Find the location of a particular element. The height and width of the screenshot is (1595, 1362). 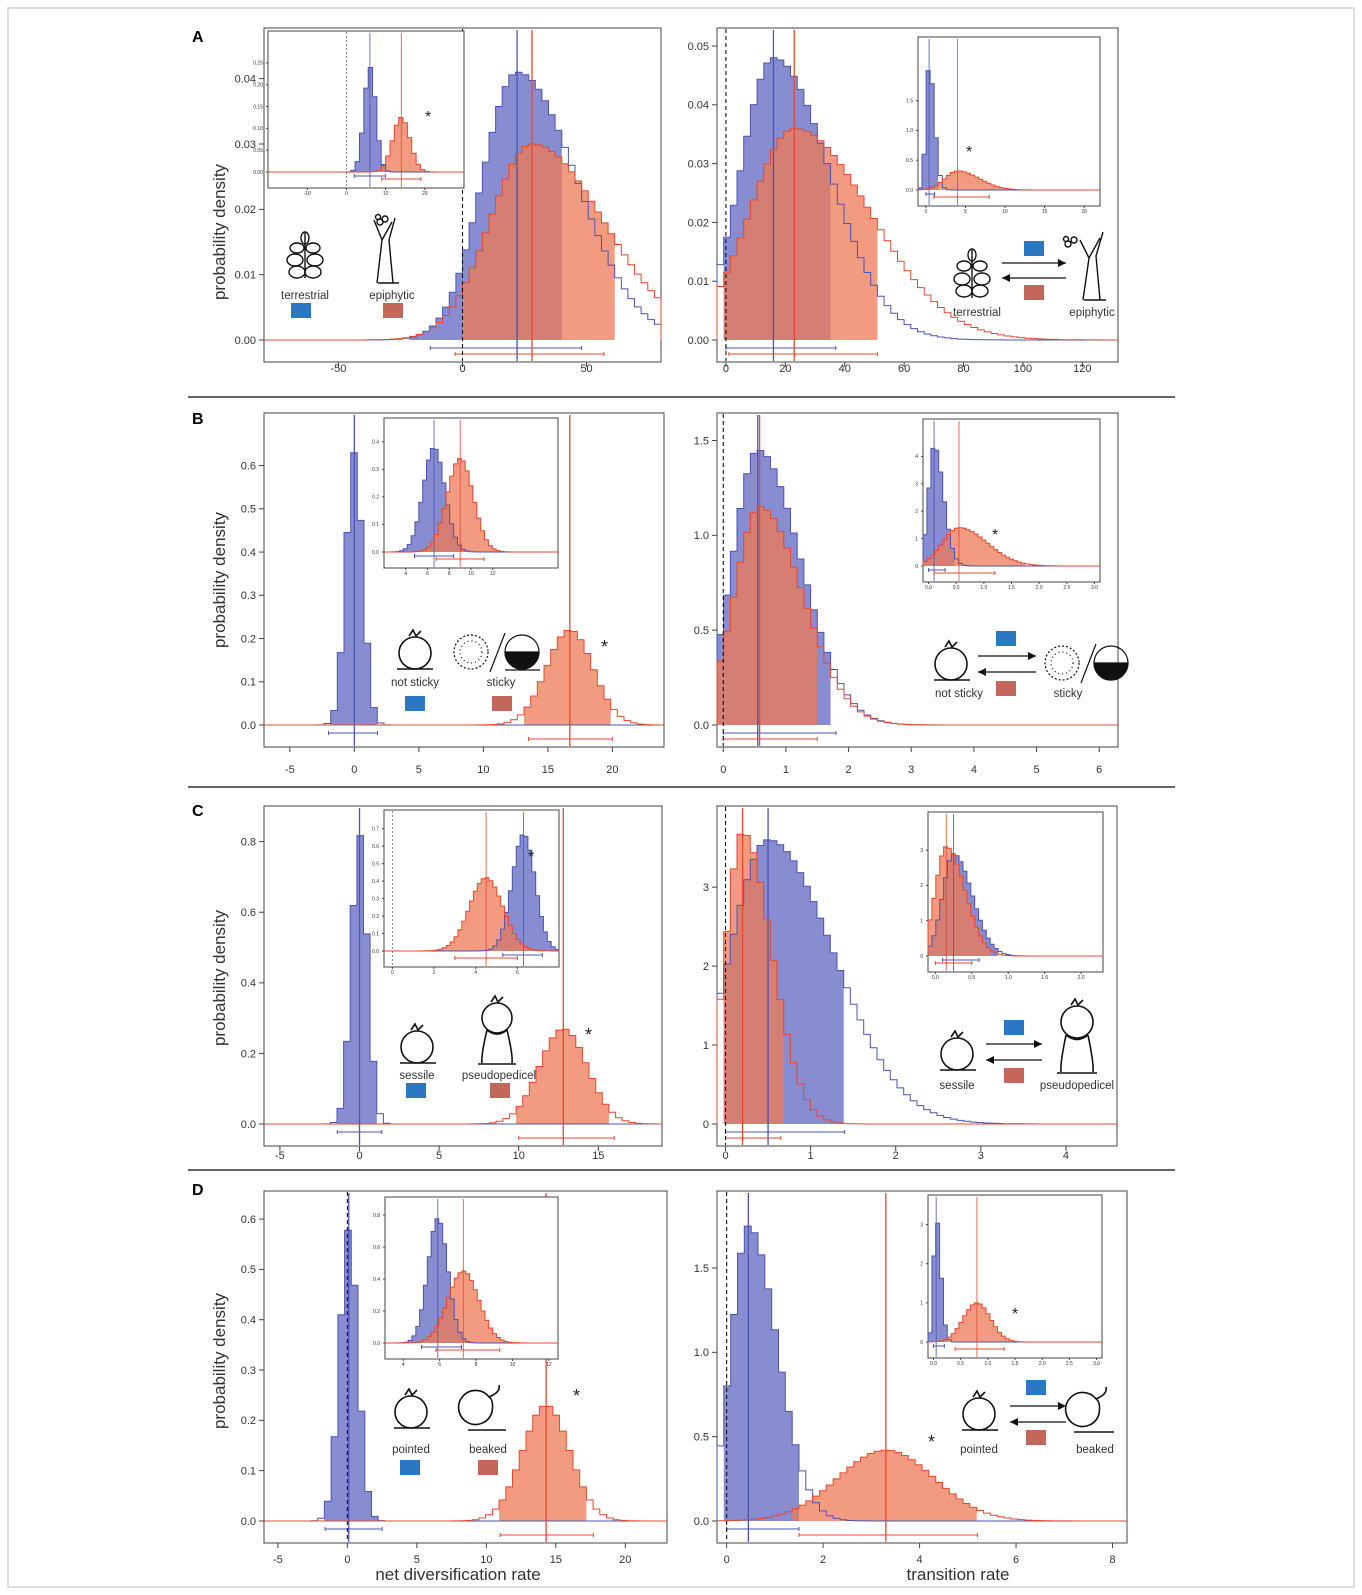

main-C-left-ytick-label-0: 0.0 is located at coordinates (248, 1125).